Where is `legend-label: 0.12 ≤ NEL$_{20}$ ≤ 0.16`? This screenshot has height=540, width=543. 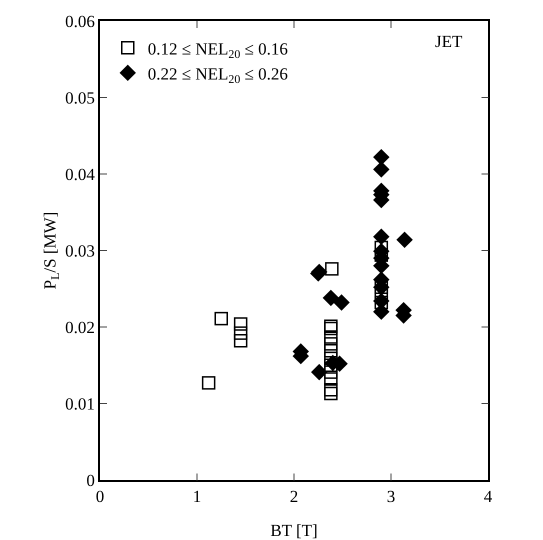 legend-label: 0.12 ≤ NEL$_{20}$ ≤ 0.16 is located at coordinates (218, 50).